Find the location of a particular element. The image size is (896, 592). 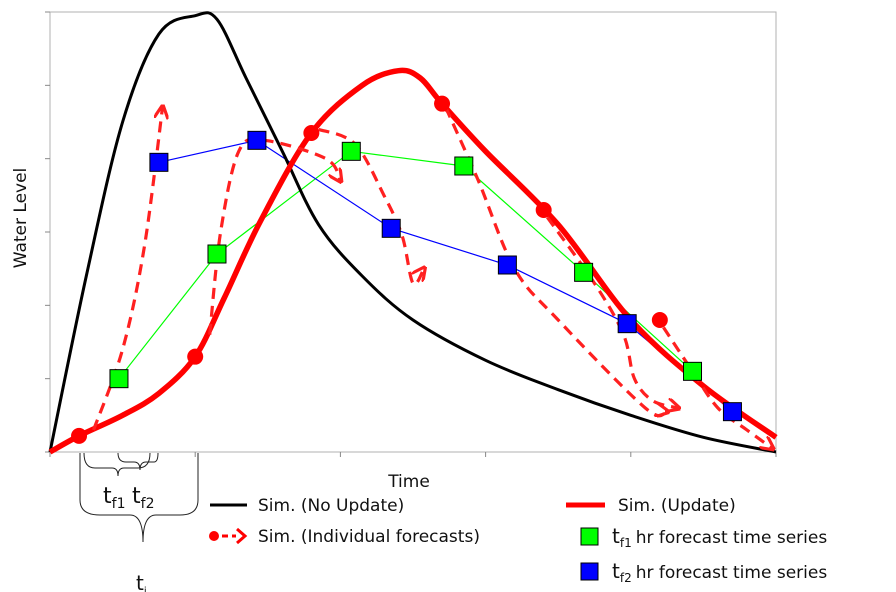

time-braces is located at coordinates (139, 497).